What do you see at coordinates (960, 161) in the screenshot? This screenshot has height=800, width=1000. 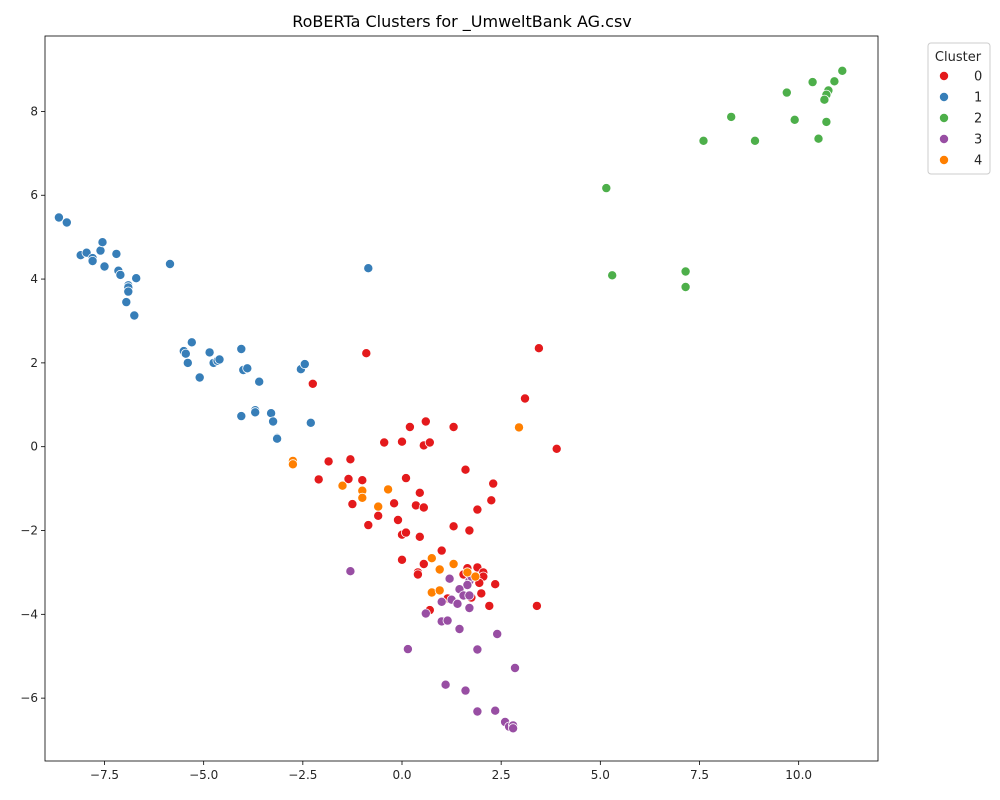 I see `legend-item-4: 4` at bounding box center [960, 161].